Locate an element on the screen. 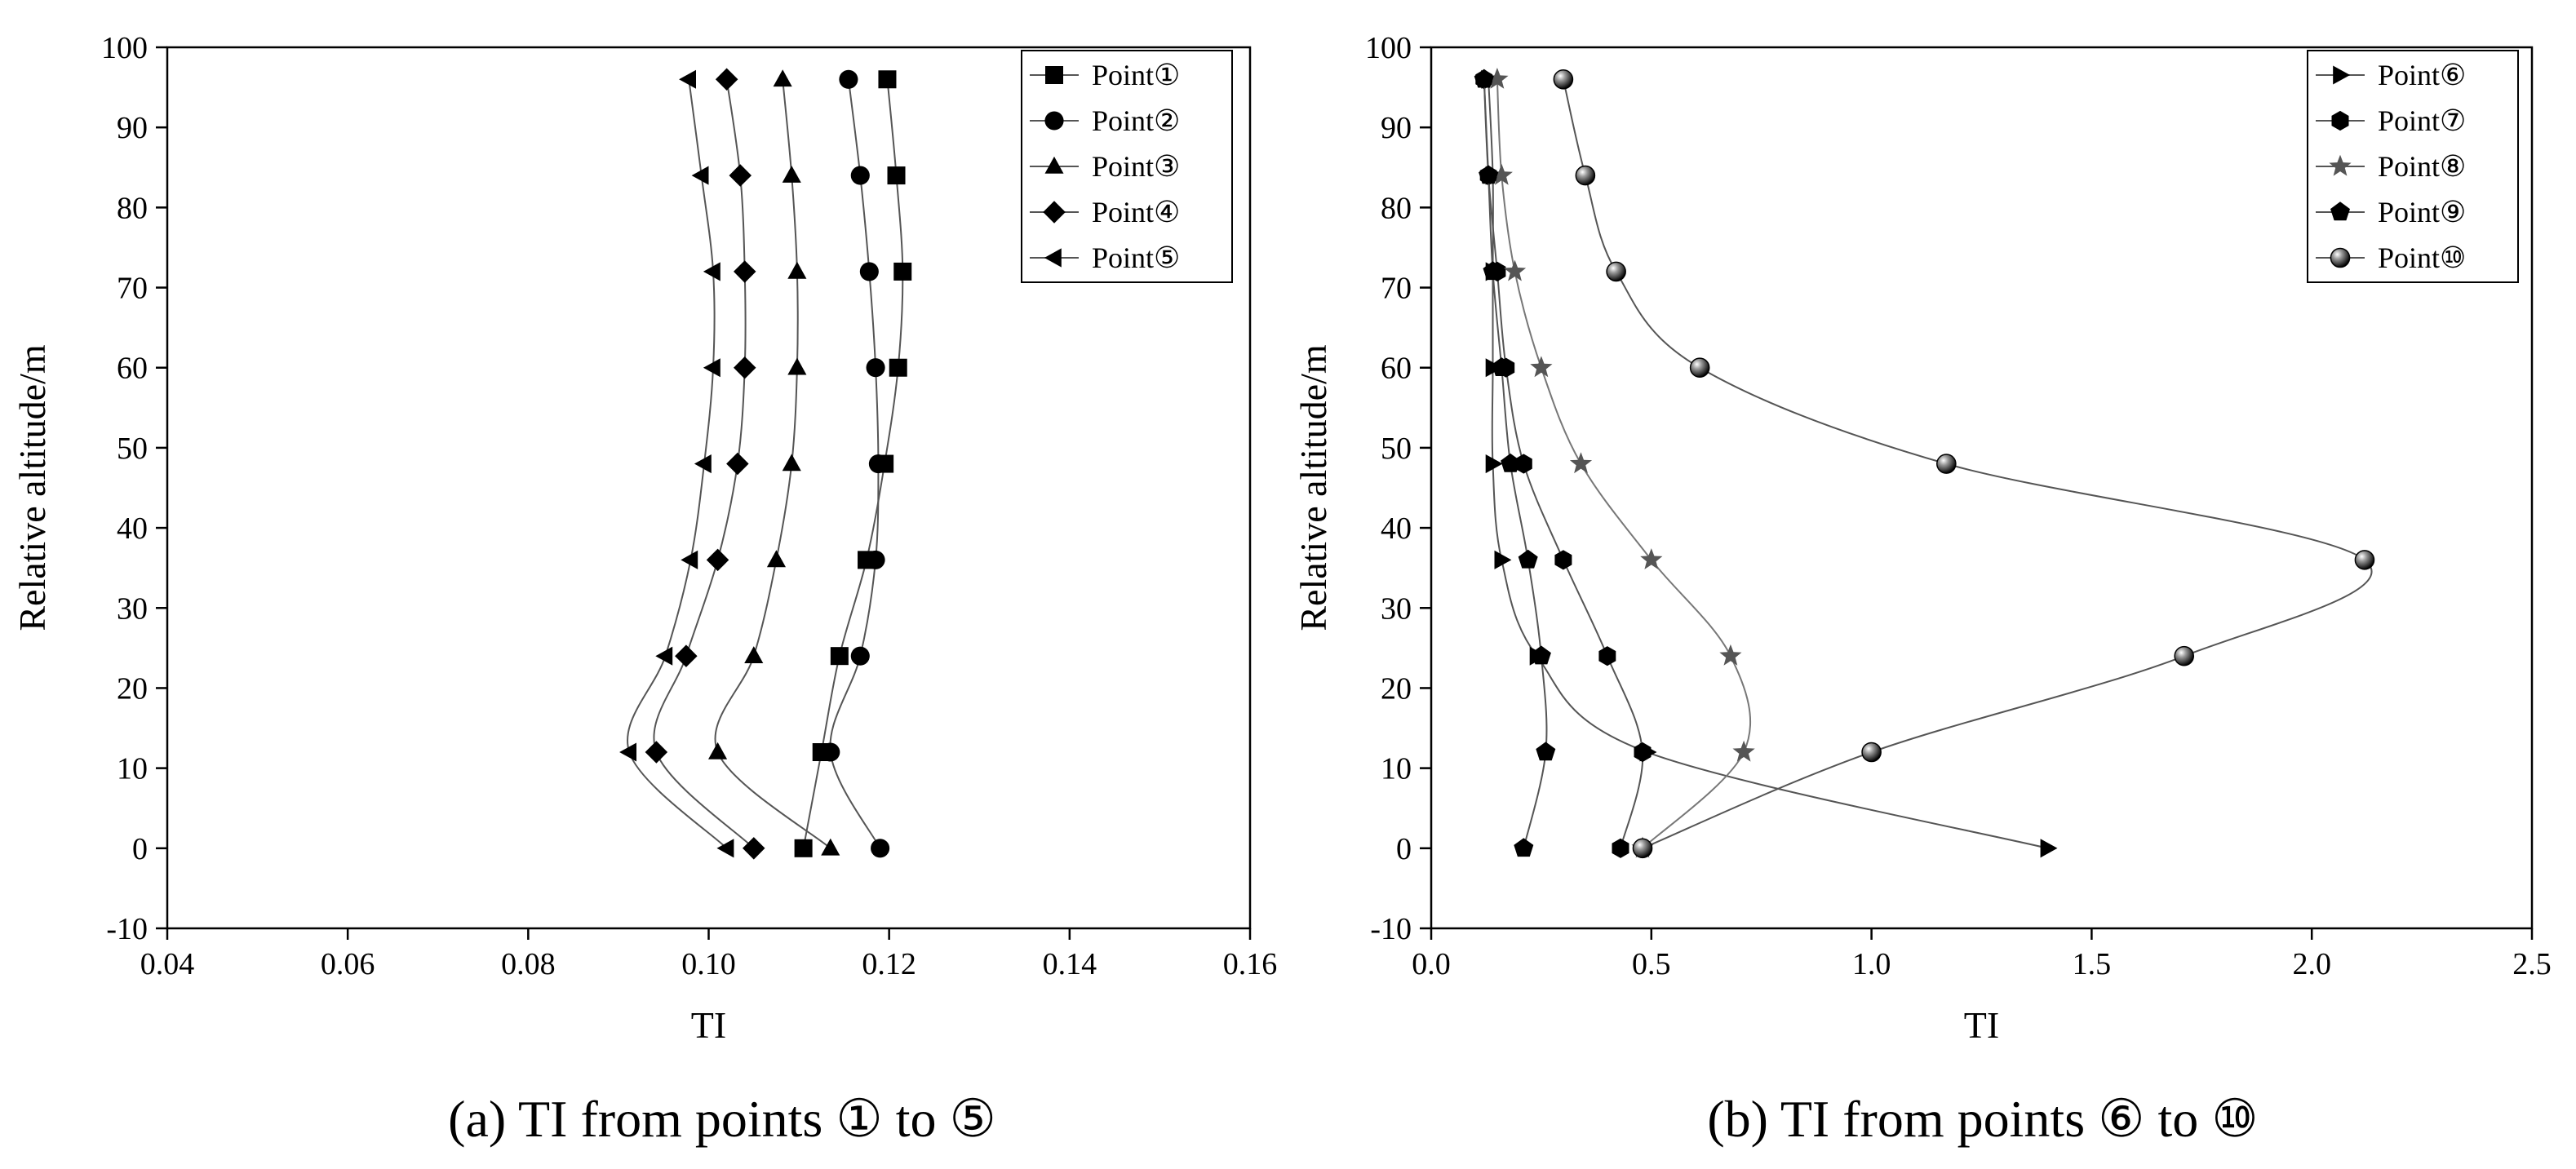 The width and height of the screenshot is (2576, 1169). legend-label: Point⑨ is located at coordinates (2422, 212).